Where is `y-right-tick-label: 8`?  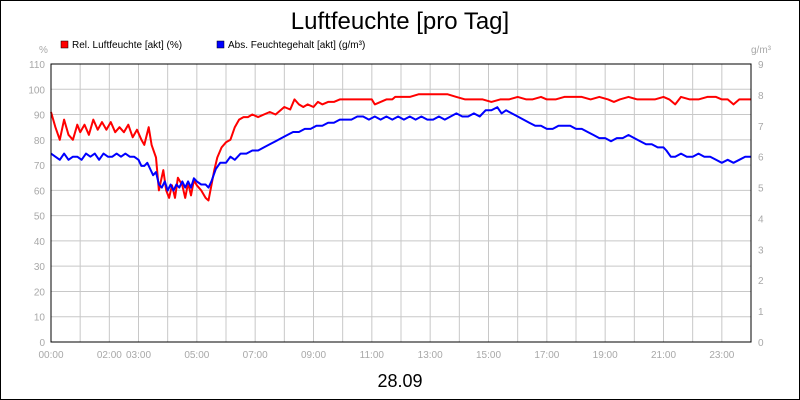
y-right-tick-label: 8 is located at coordinates (761, 96).